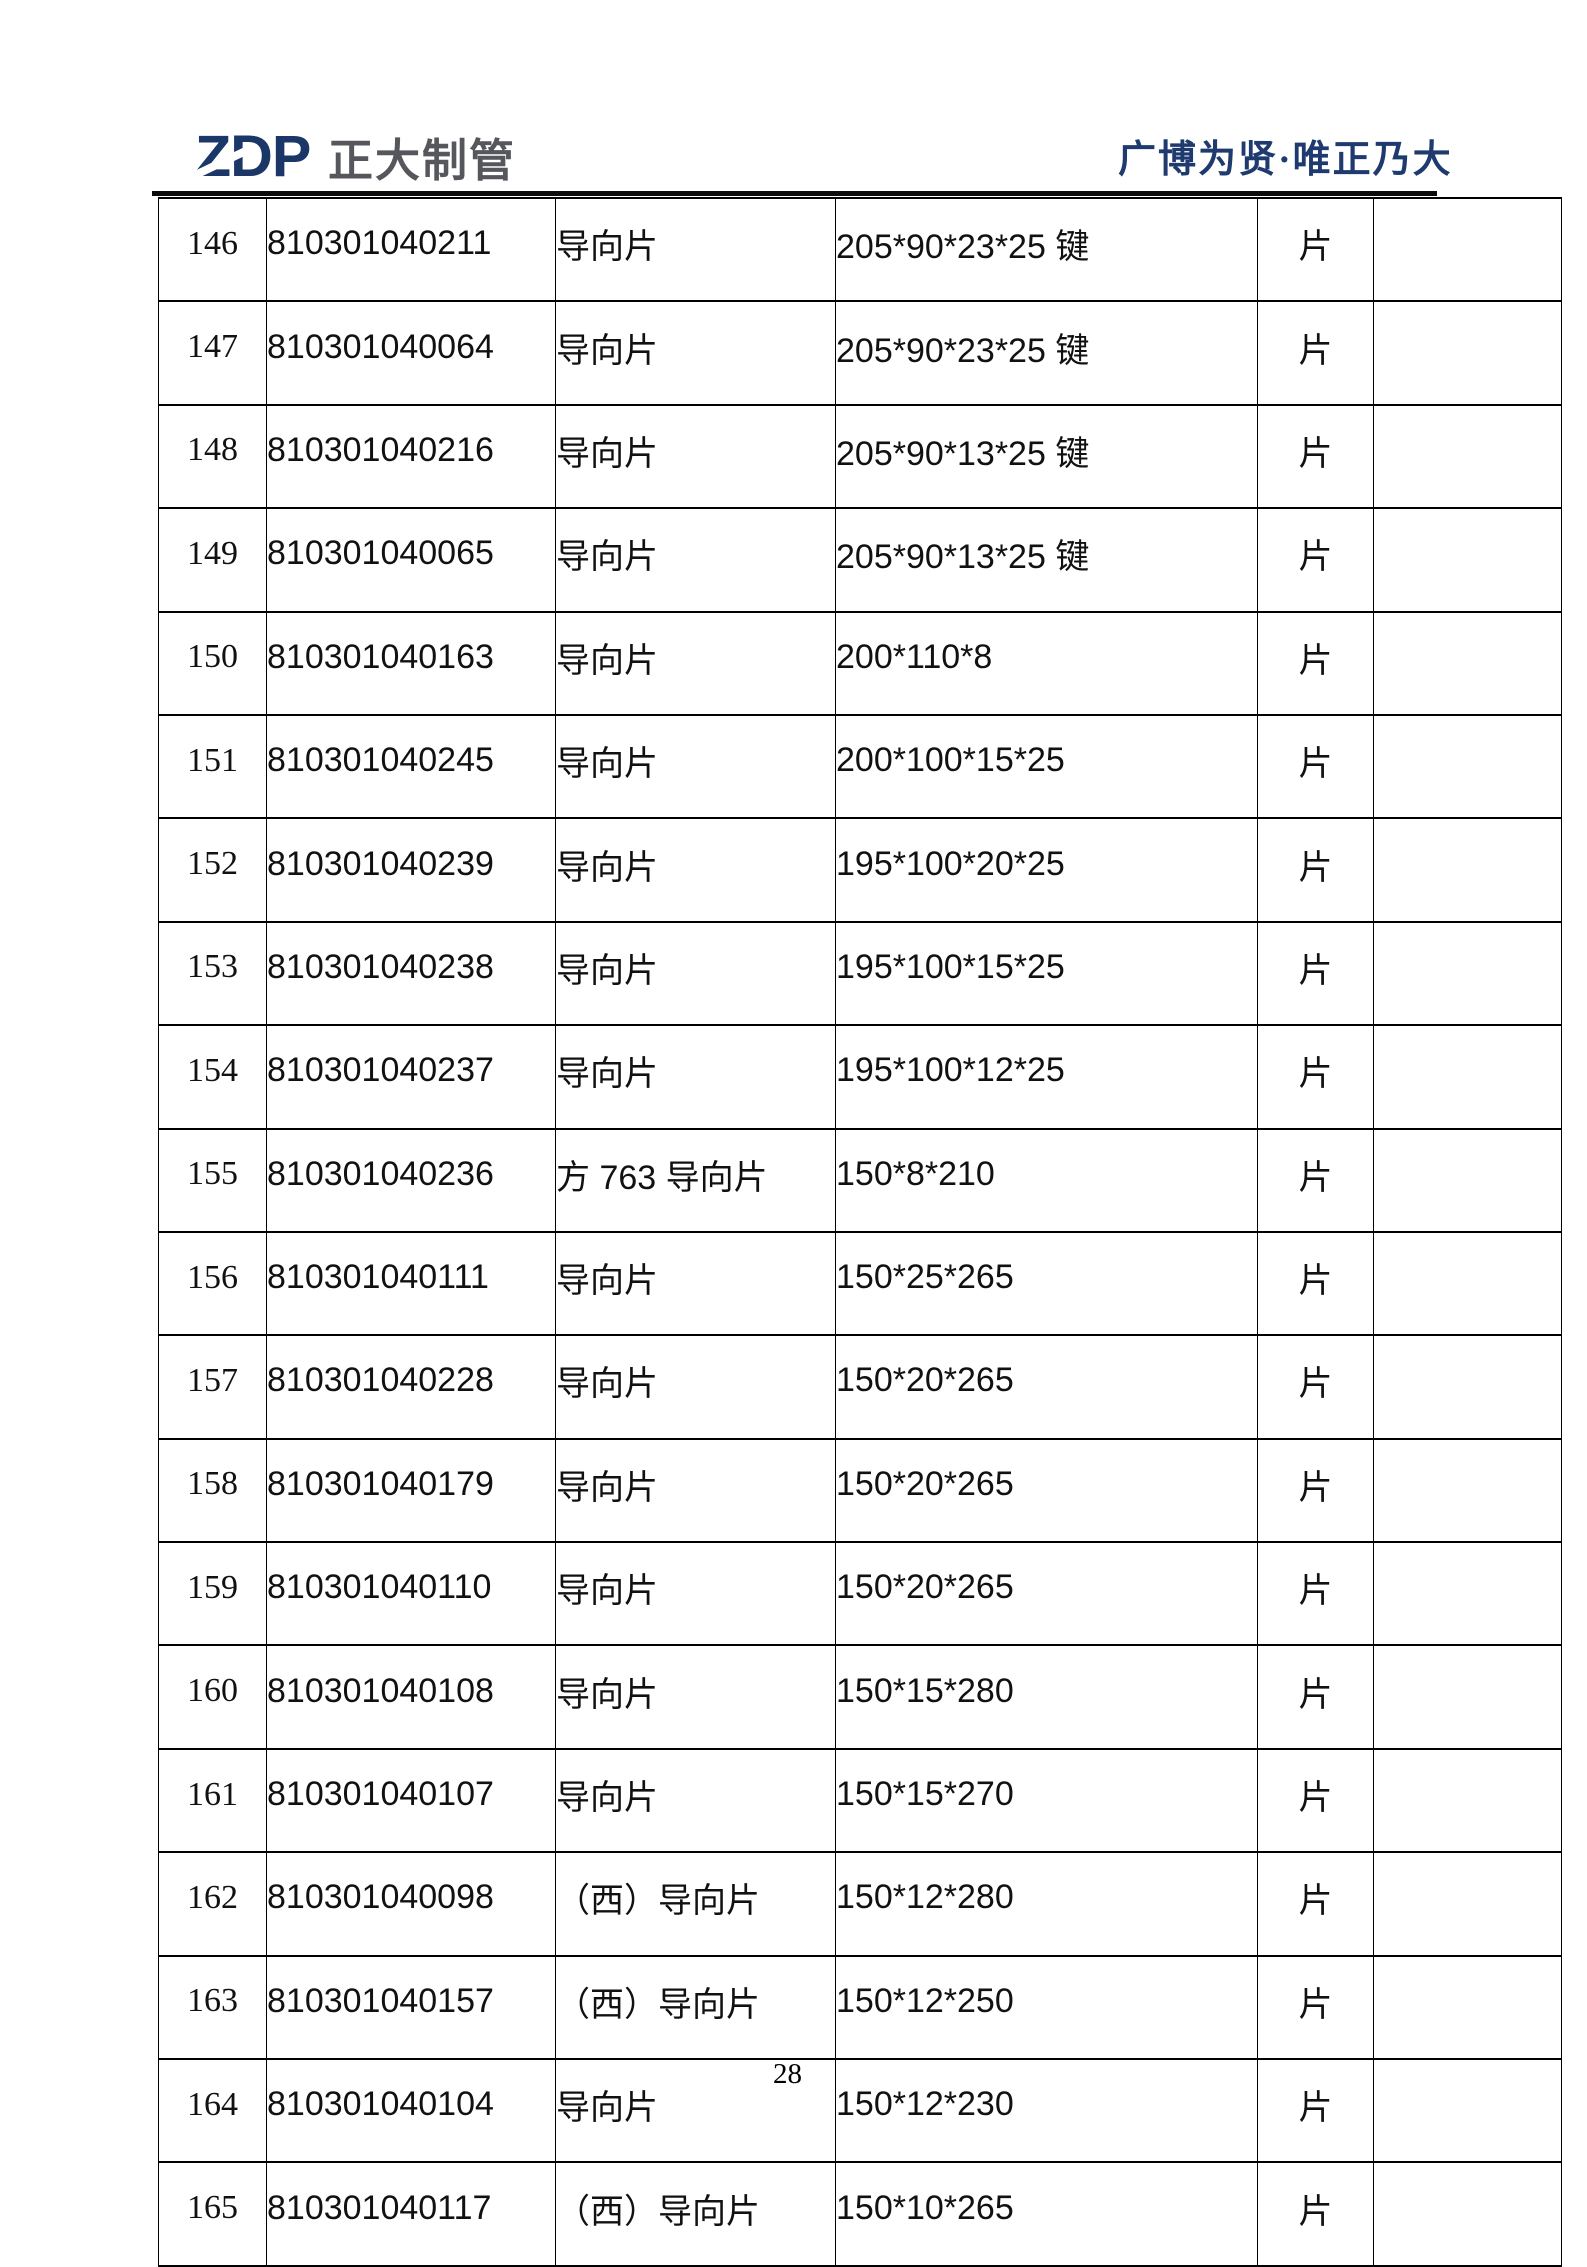 The height and width of the screenshot is (2267, 1587). What do you see at coordinates (411, 2111) in the screenshot?
I see `cell-part-code: 810301040104` at bounding box center [411, 2111].